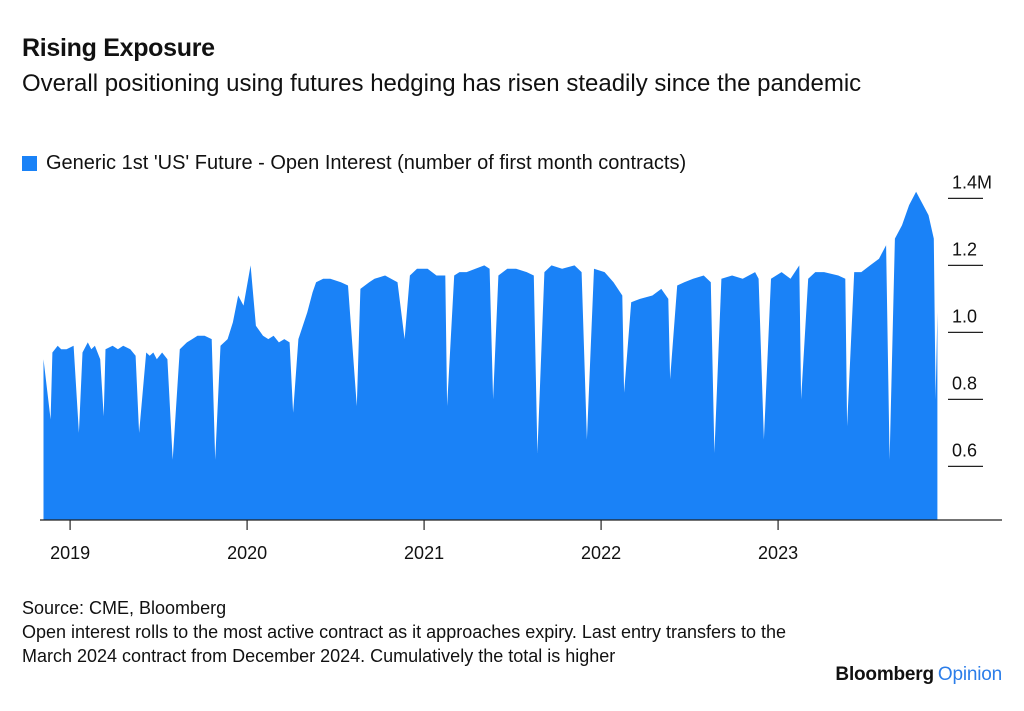 The image size is (1024, 711). Describe the element at coordinates (964, 316) in the screenshot. I see `y-tick-label: 1.0` at that location.